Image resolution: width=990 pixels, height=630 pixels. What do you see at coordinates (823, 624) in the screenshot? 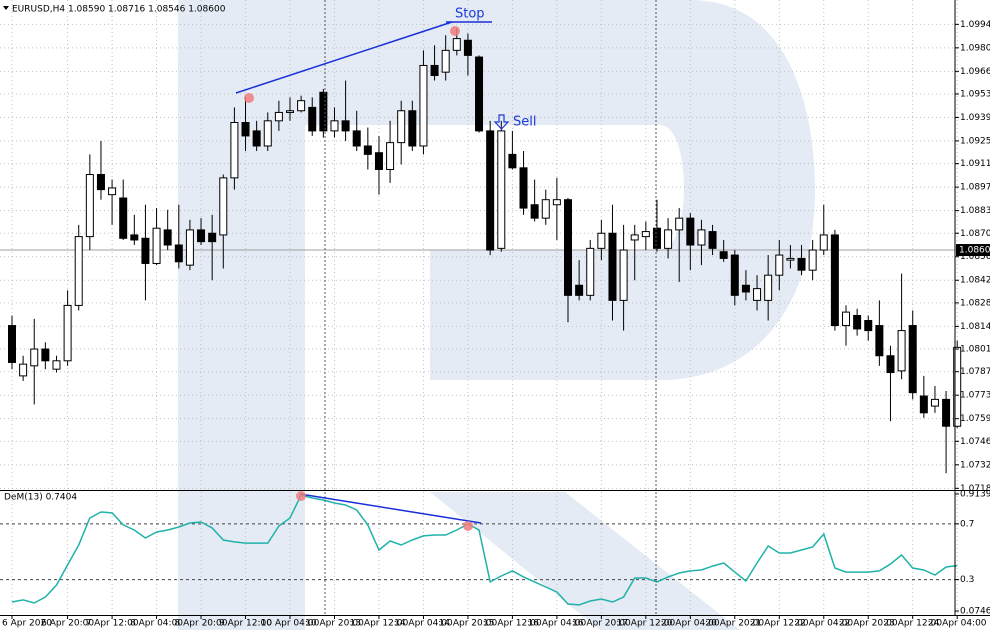
I see `x-tick-label: 22 Apr 04:00` at bounding box center [823, 624].